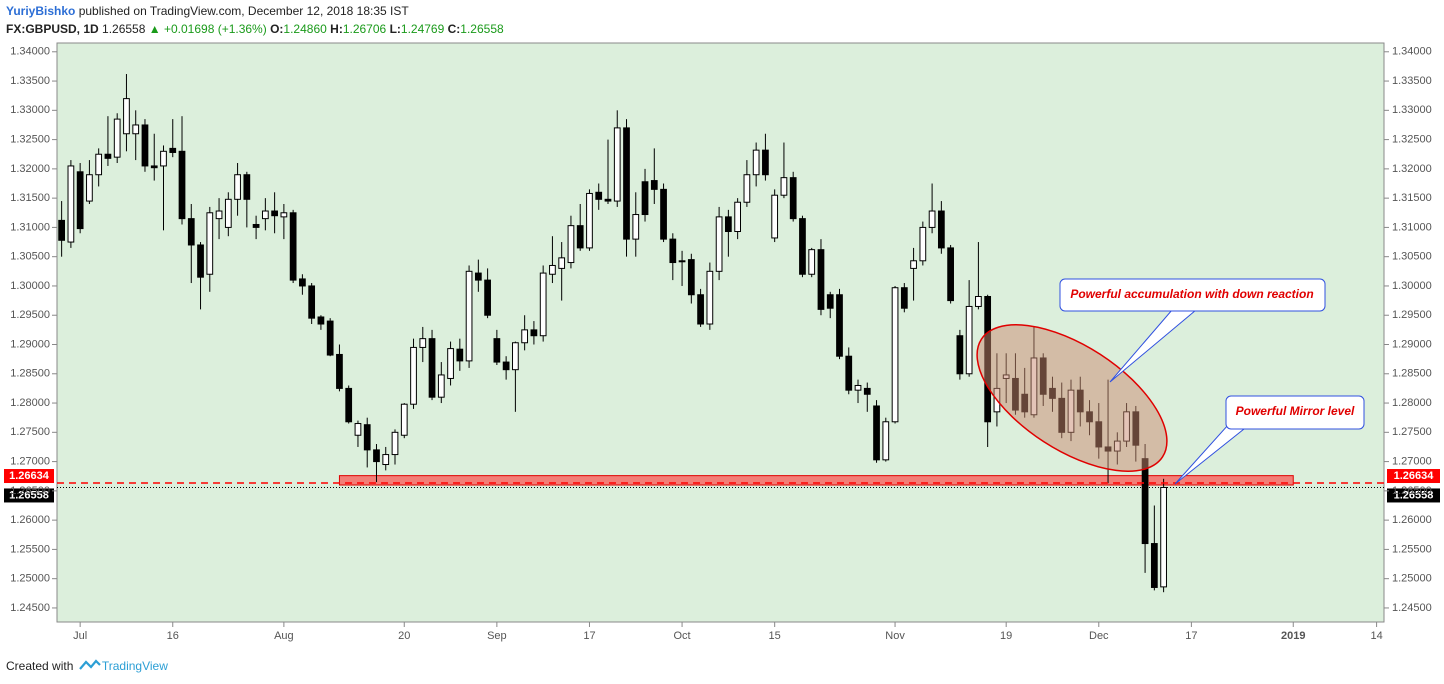  I want to click on y-tick-label: 1.25000, so click(1412, 579).